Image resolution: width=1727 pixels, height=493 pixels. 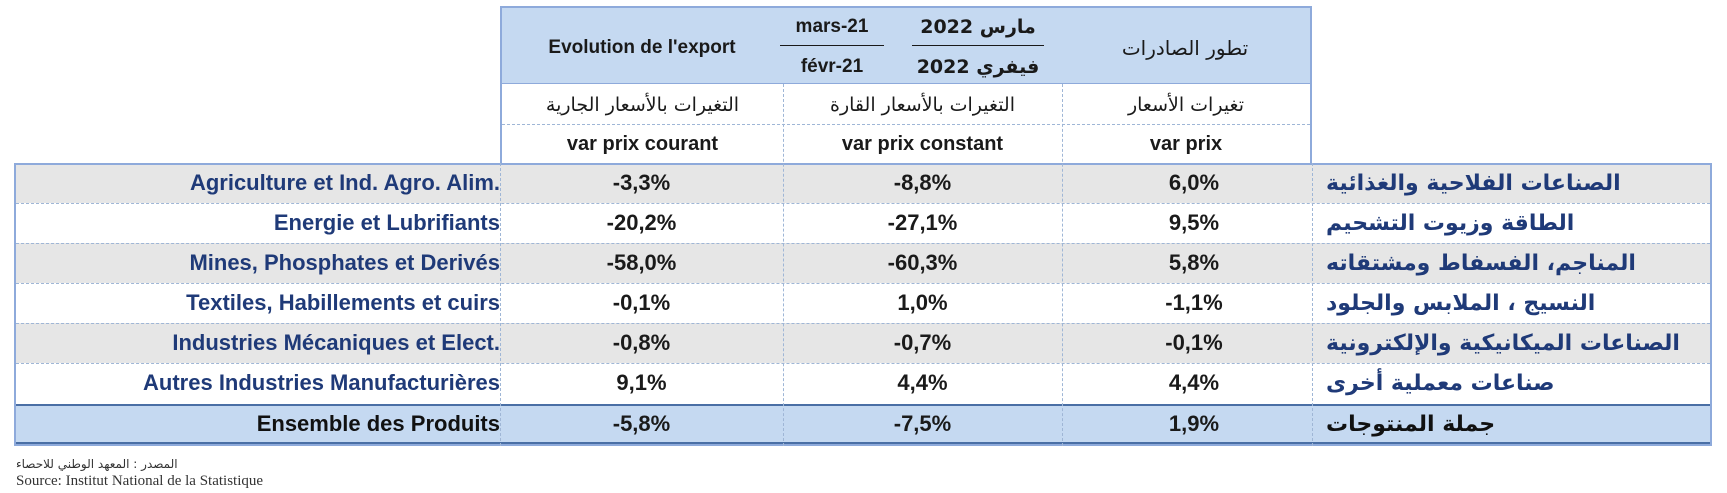 I want to click on value-price: -1,1%, so click(x=1194, y=302).